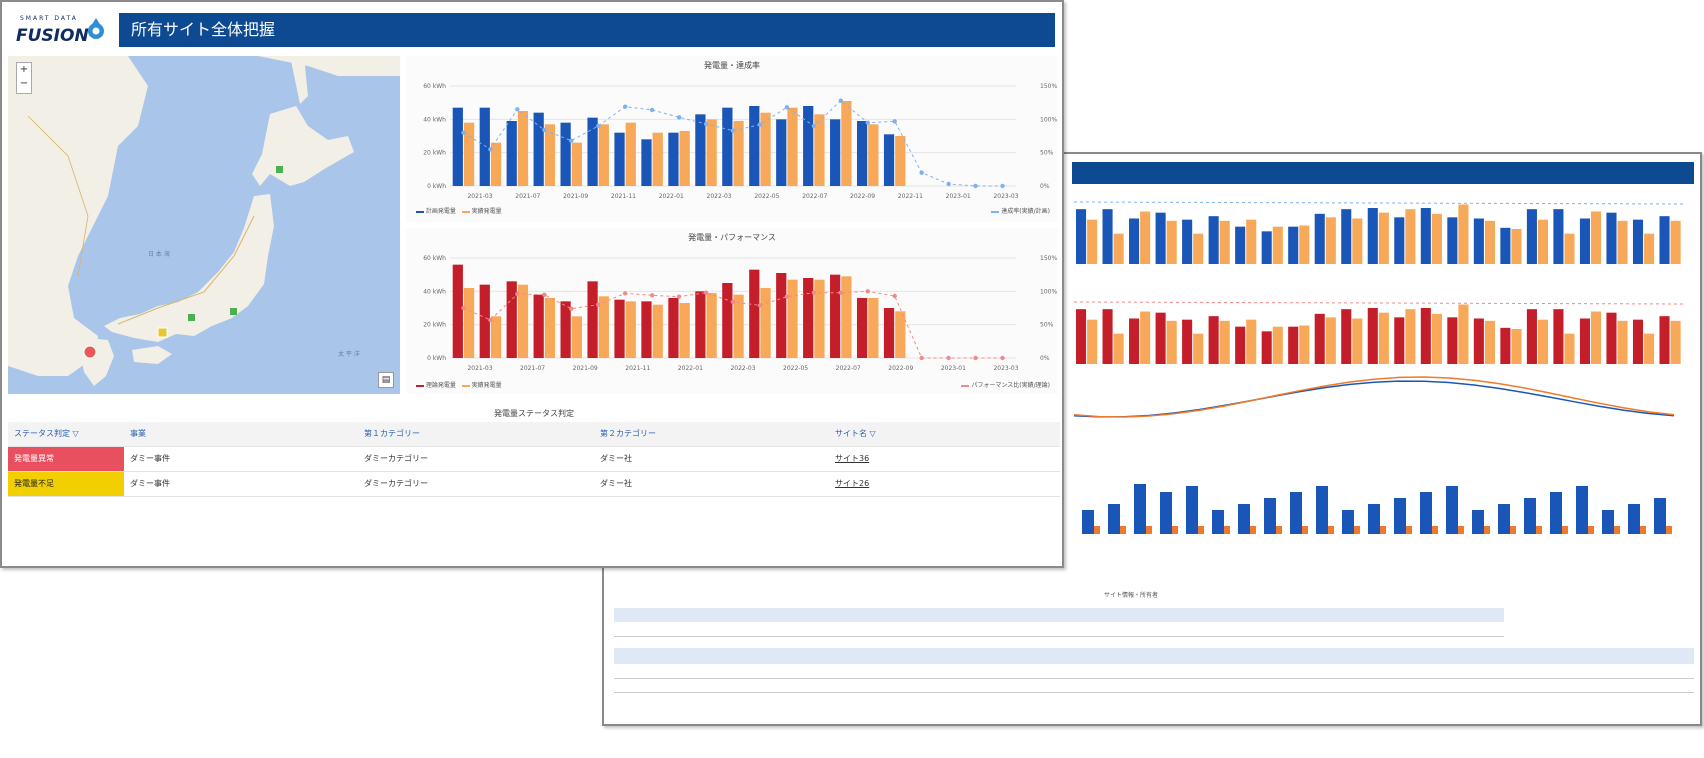 The height and width of the screenshot is (758, 1704). Describe the element at coordinates (732, 237) in the screenshot. I see `bottom-chart-title: 発電量・パフォーマンス` at that location.